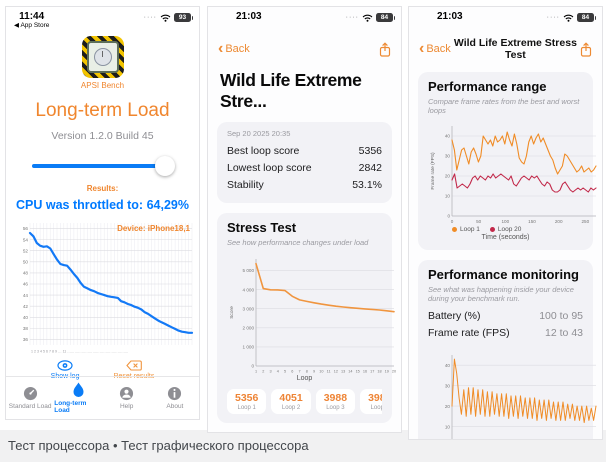  I want to click on nav-title: Wild Life Extreme Stress Test, so click(515, 49).